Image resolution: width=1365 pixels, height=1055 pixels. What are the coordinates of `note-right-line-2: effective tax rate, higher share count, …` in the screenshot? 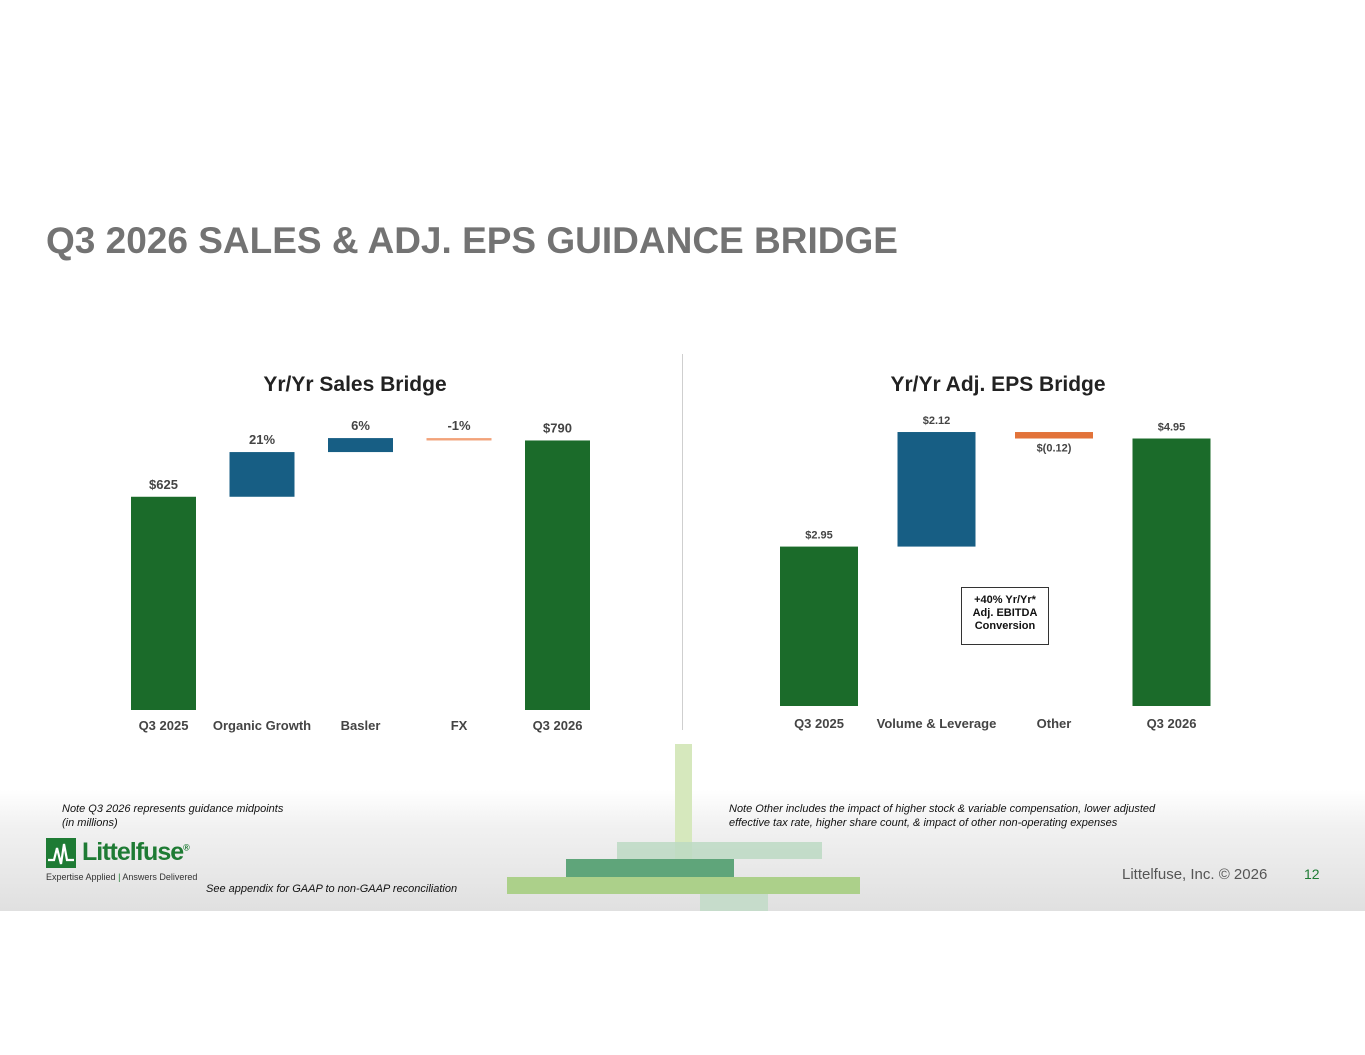 It's located at (923, 823).